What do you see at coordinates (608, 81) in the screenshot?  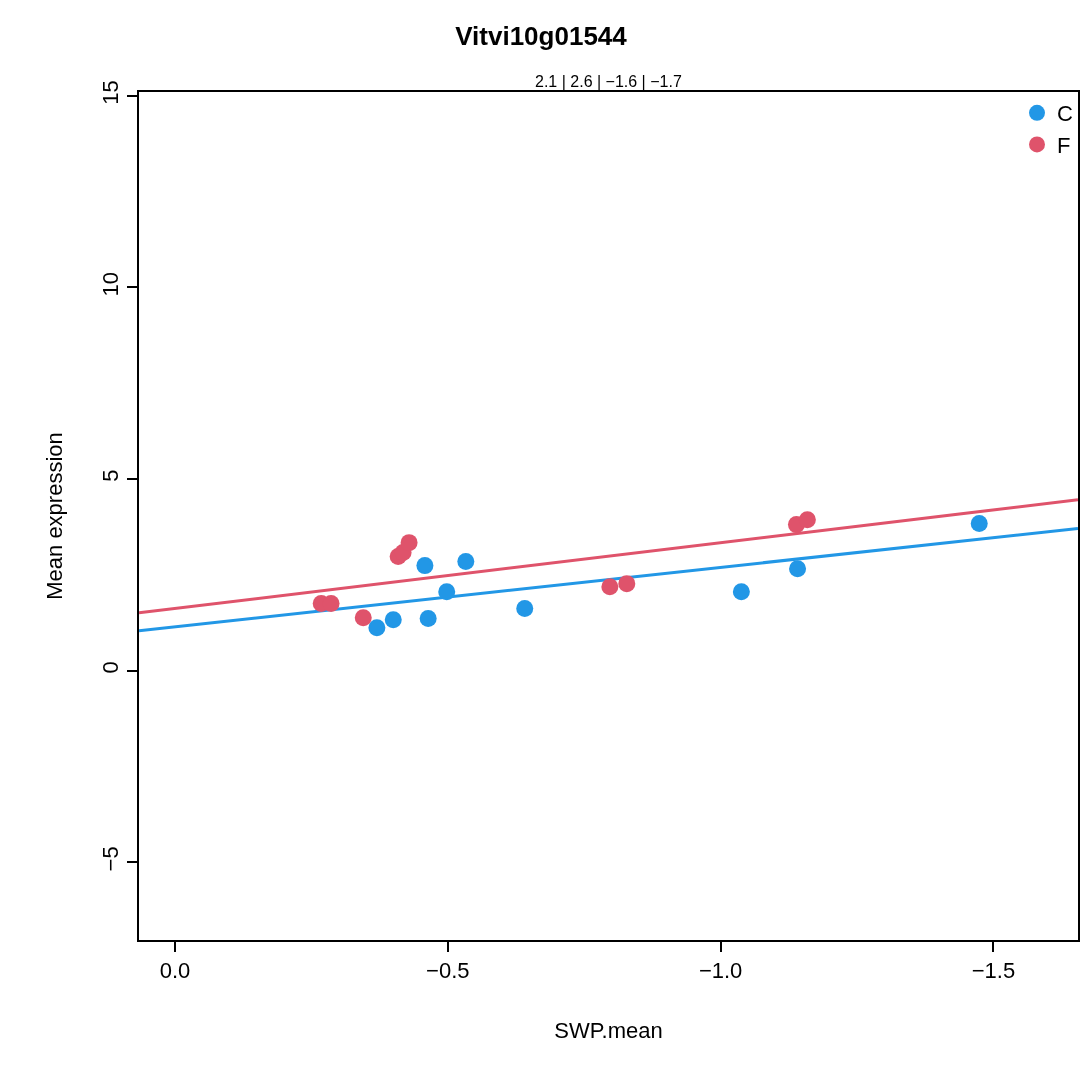 I see `chart-subtitle: 2.1 | 2.6 | −1.6 | −1.7` at bounding box center [608, 81].